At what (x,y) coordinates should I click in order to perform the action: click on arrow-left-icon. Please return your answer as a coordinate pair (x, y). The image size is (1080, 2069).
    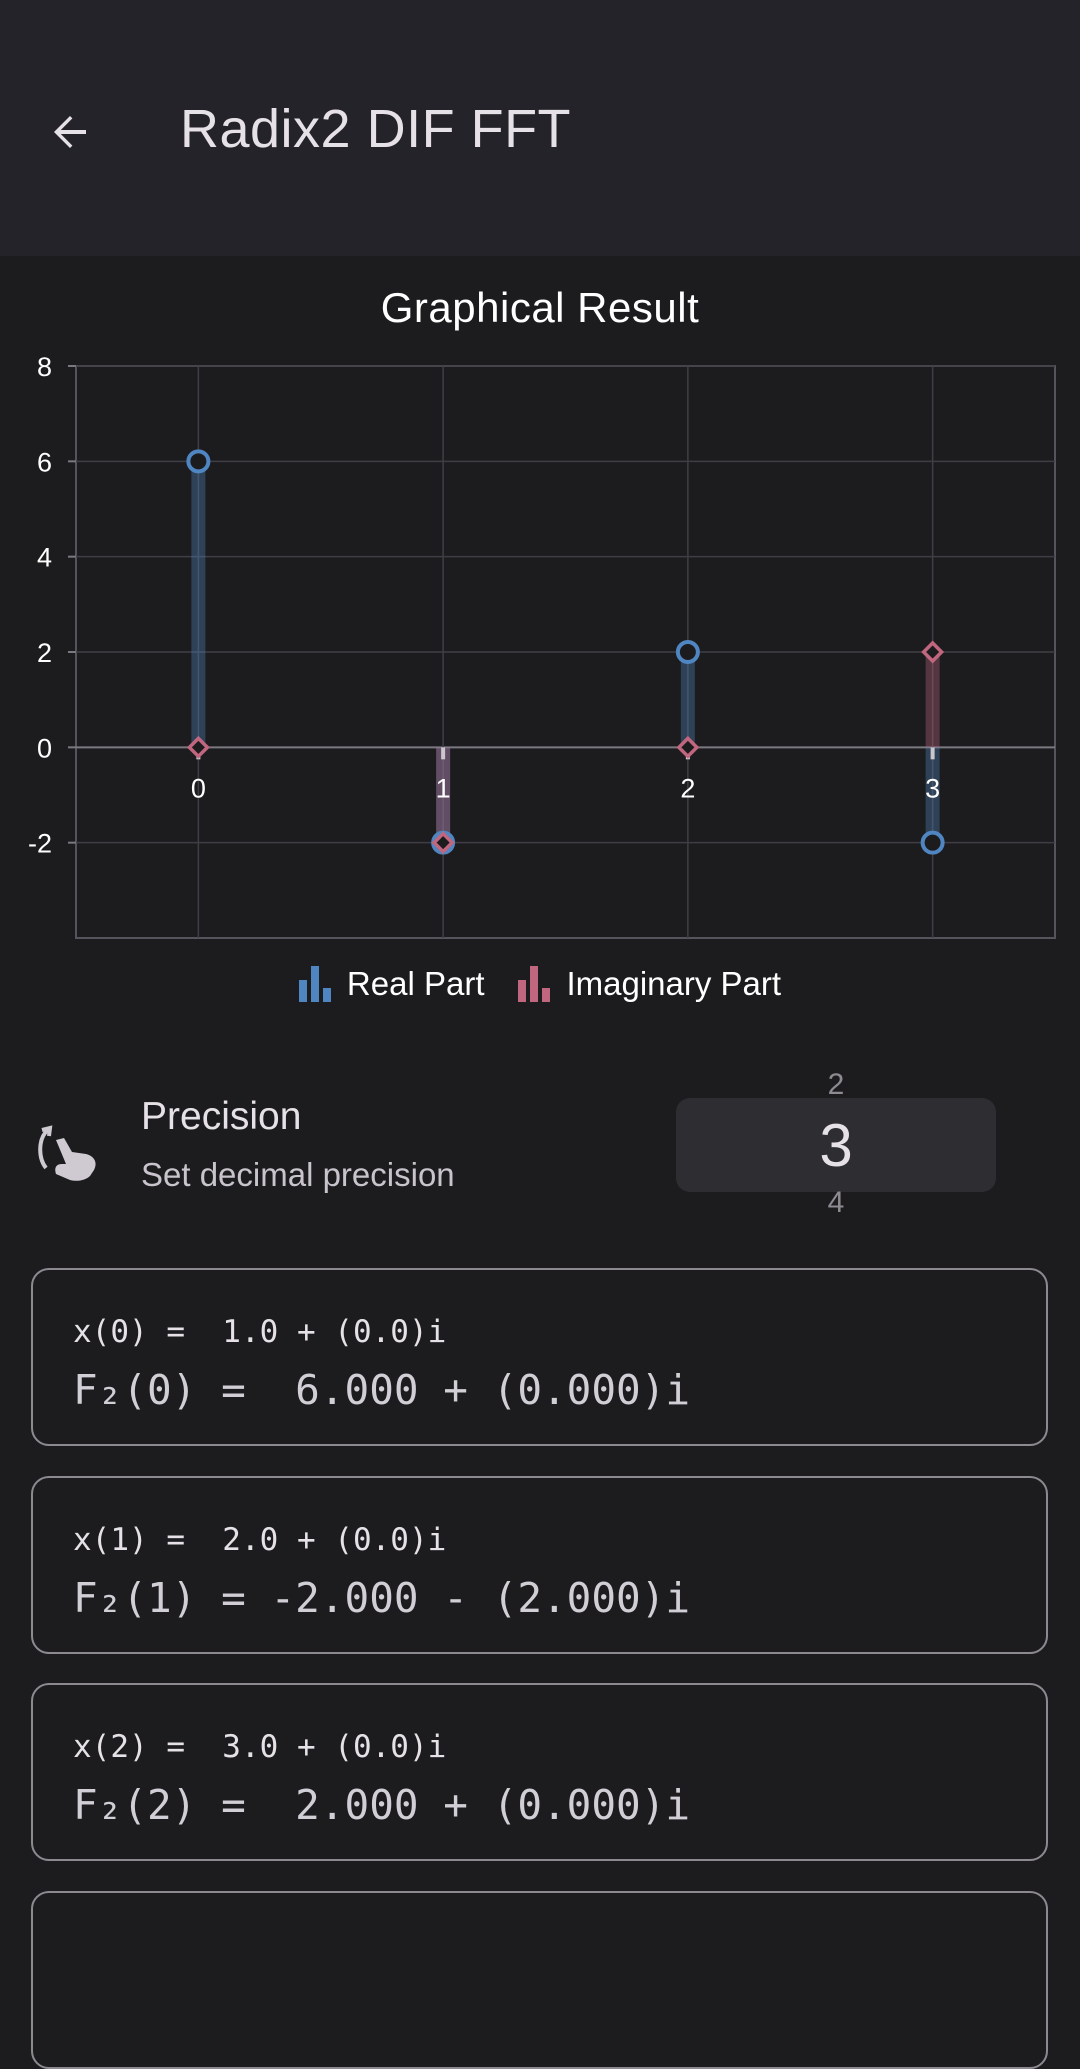
    Looking at the image, I should click on (70, 132).